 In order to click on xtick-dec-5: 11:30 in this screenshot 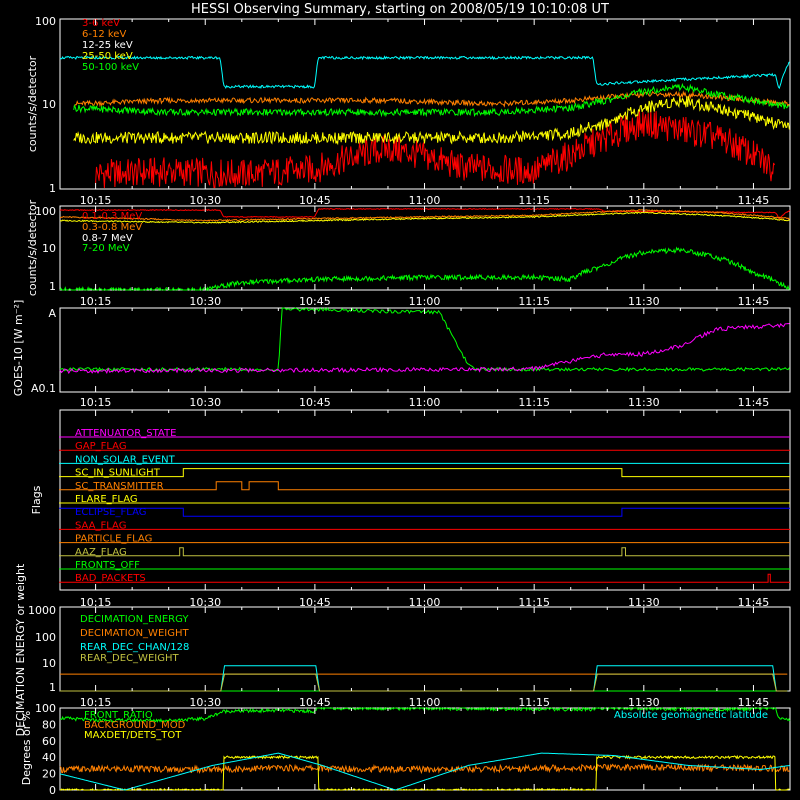, I will do `click(644, 702)`.